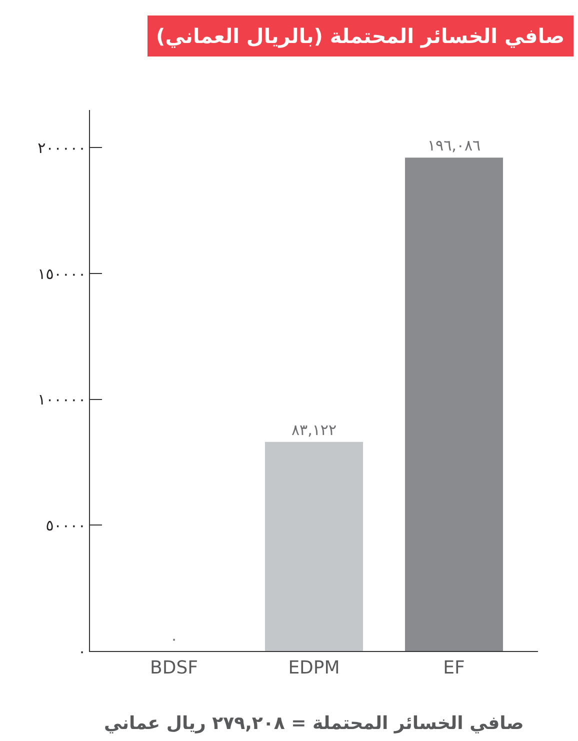  I want to click on x-tick-label: BDSF, so click(174, 668).